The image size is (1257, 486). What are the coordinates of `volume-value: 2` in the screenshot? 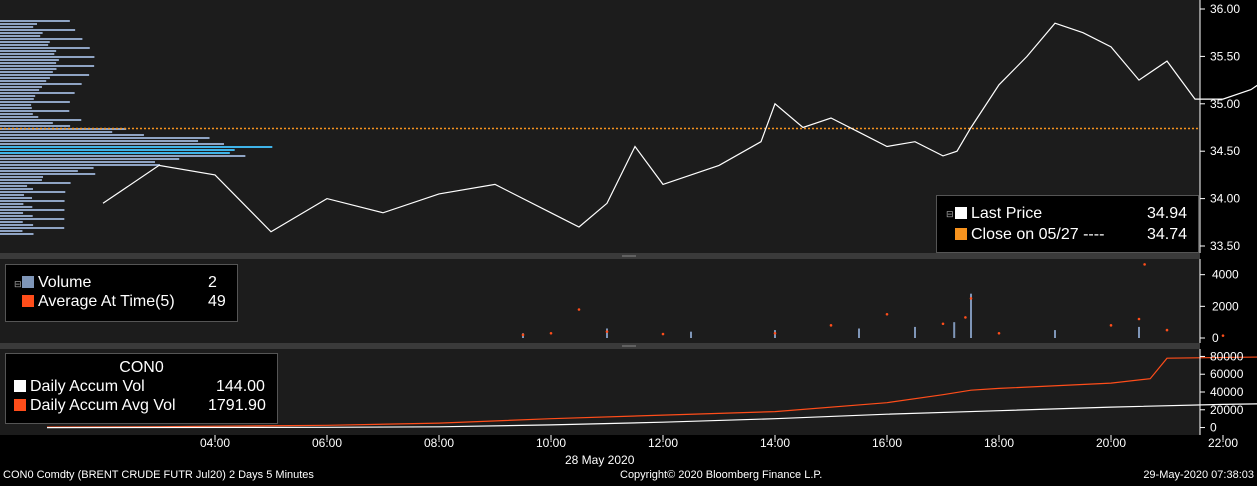 It's located at (212, 282).